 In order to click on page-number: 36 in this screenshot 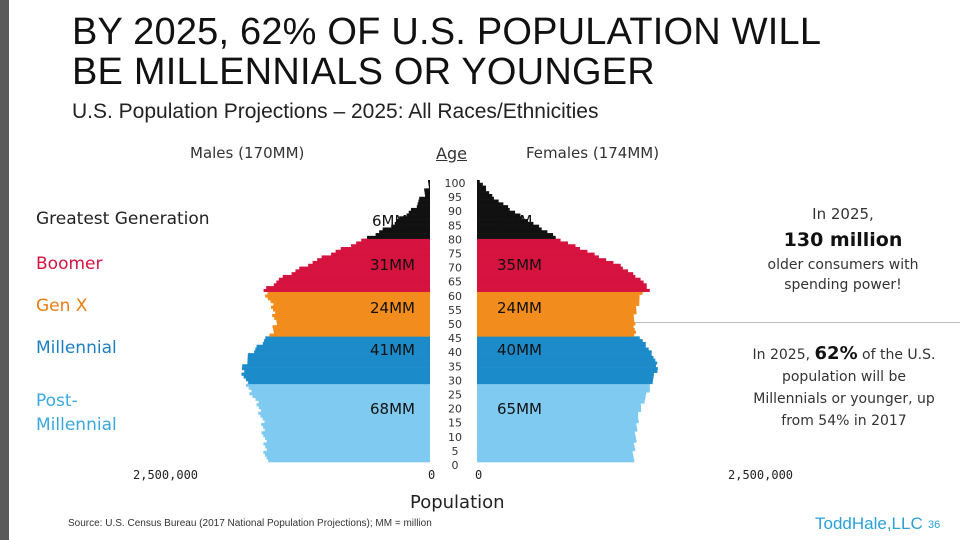, I will do `click(934, 525)`.